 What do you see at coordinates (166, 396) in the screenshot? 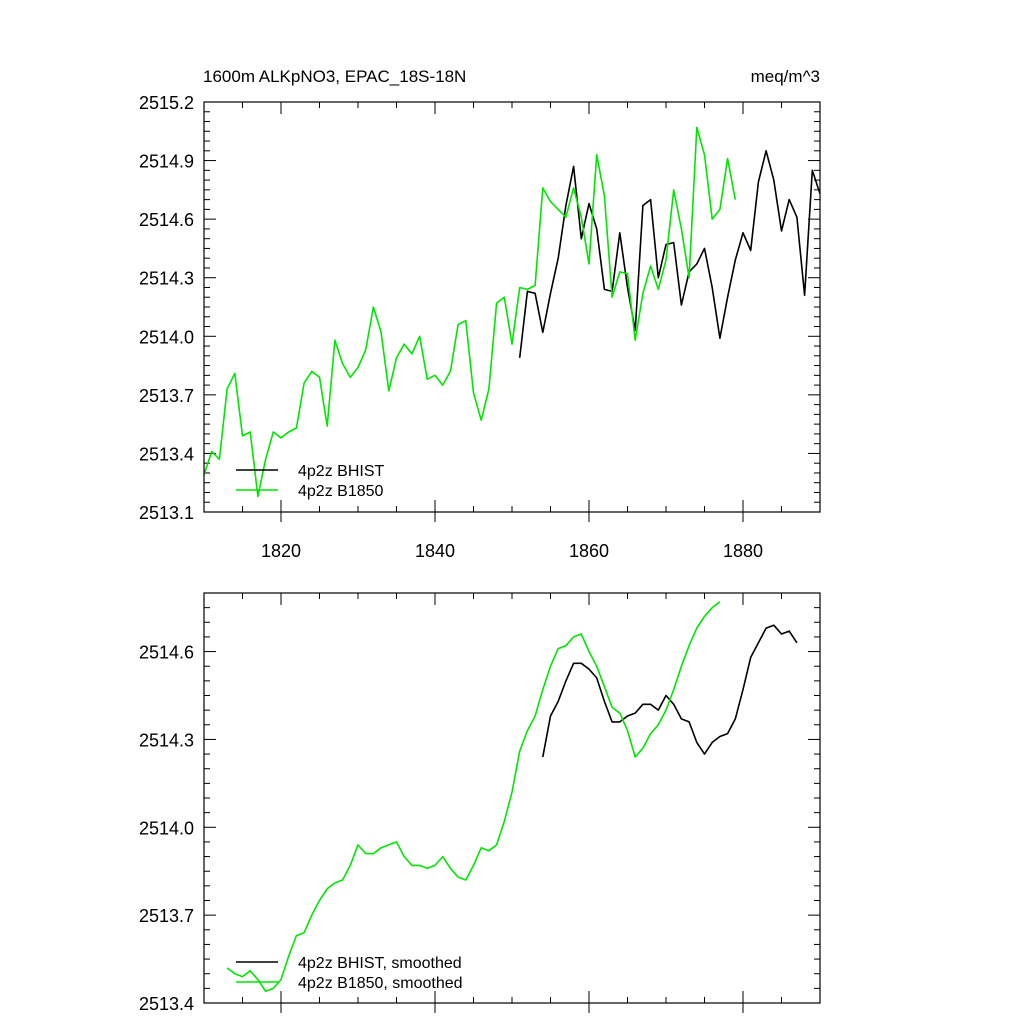
I see `top-y-tick-label: 2513.7` at bounding box center [166, 396].